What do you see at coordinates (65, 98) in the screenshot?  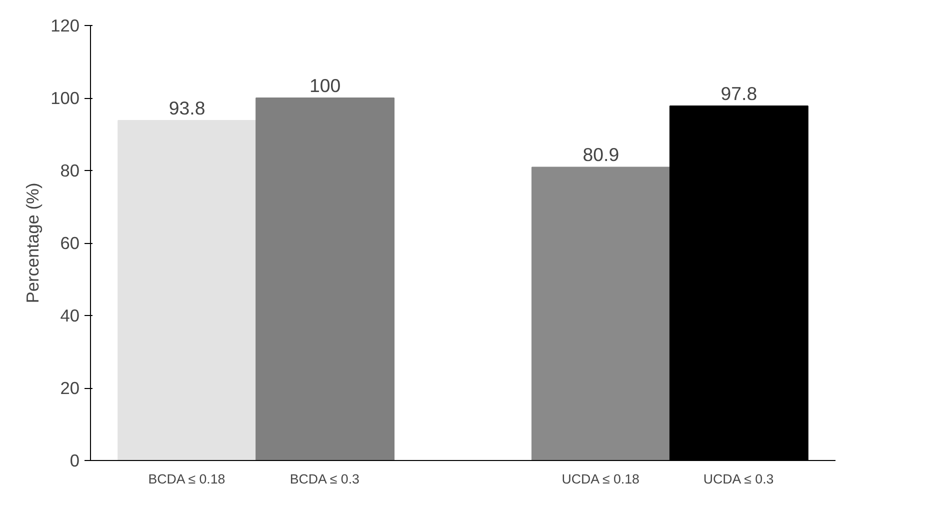 I see `y-tick-label: 100` at bounding box center [65, 98].